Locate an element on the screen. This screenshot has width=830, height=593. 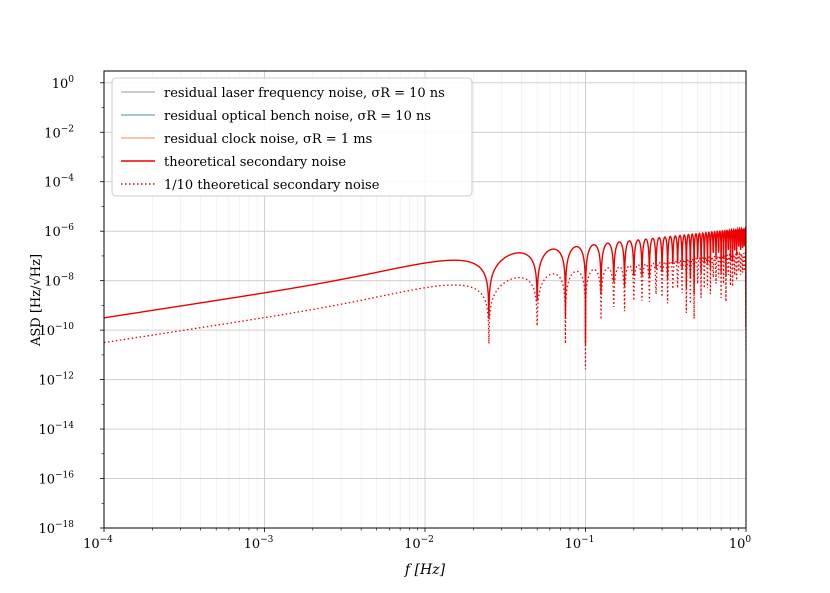
y-tick-label: 10⁻¹² is located at coordinates (56, 380).